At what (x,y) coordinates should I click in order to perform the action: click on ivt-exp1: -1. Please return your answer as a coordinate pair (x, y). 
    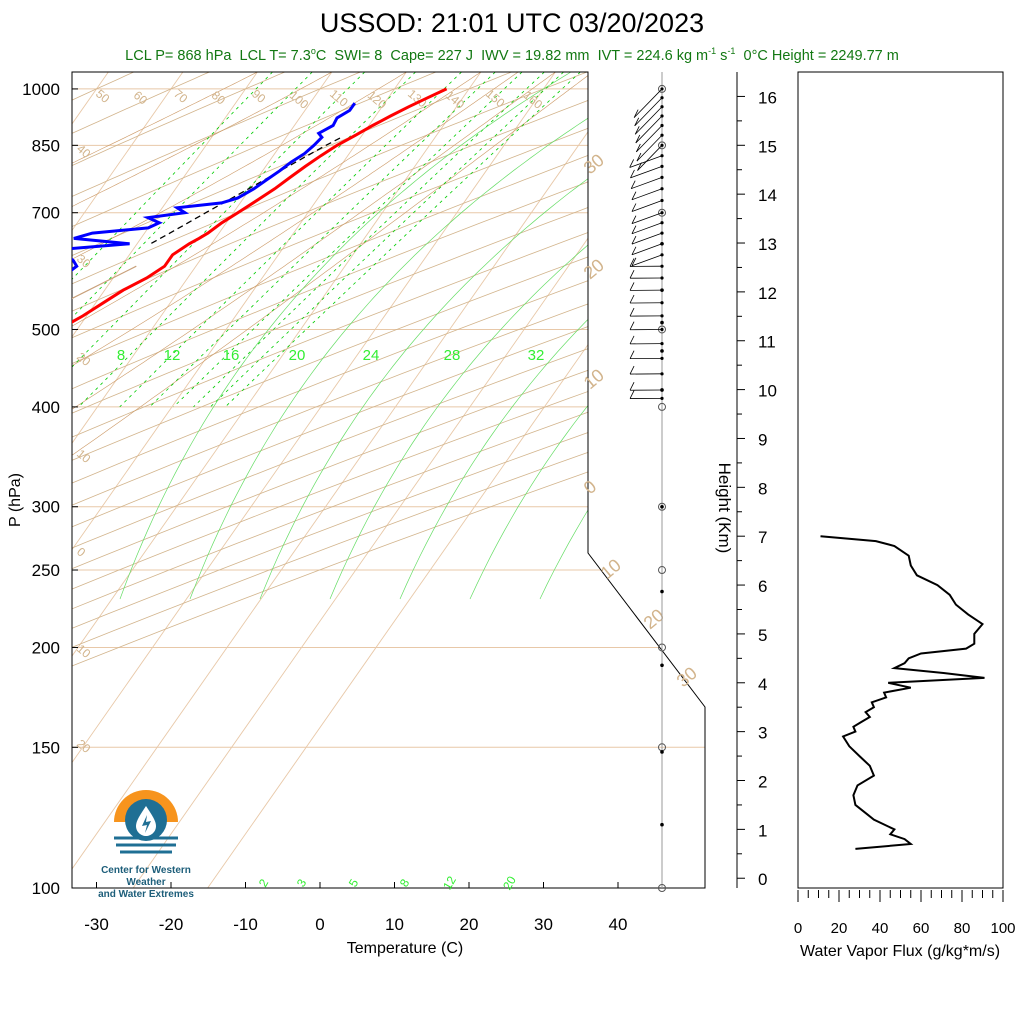
    Looking at the image, I should click on (712, 51).